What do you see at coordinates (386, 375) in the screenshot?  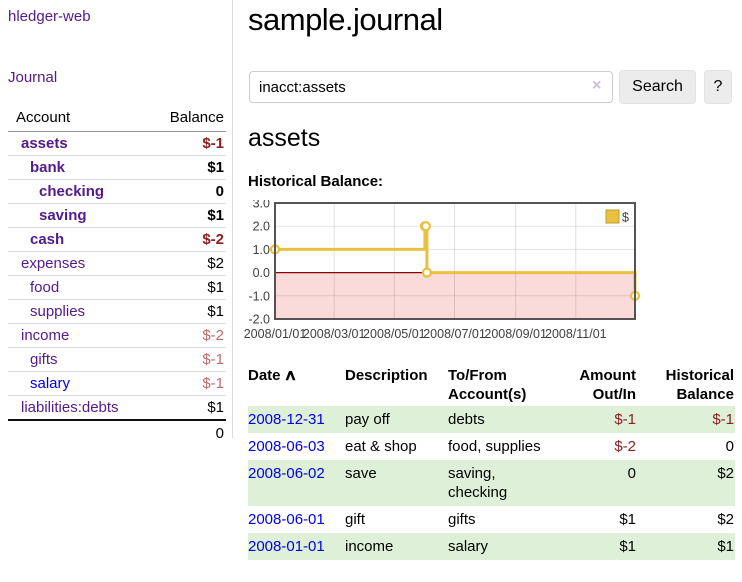 I see `register-header-description: Description` at bounding box center [386, 375].